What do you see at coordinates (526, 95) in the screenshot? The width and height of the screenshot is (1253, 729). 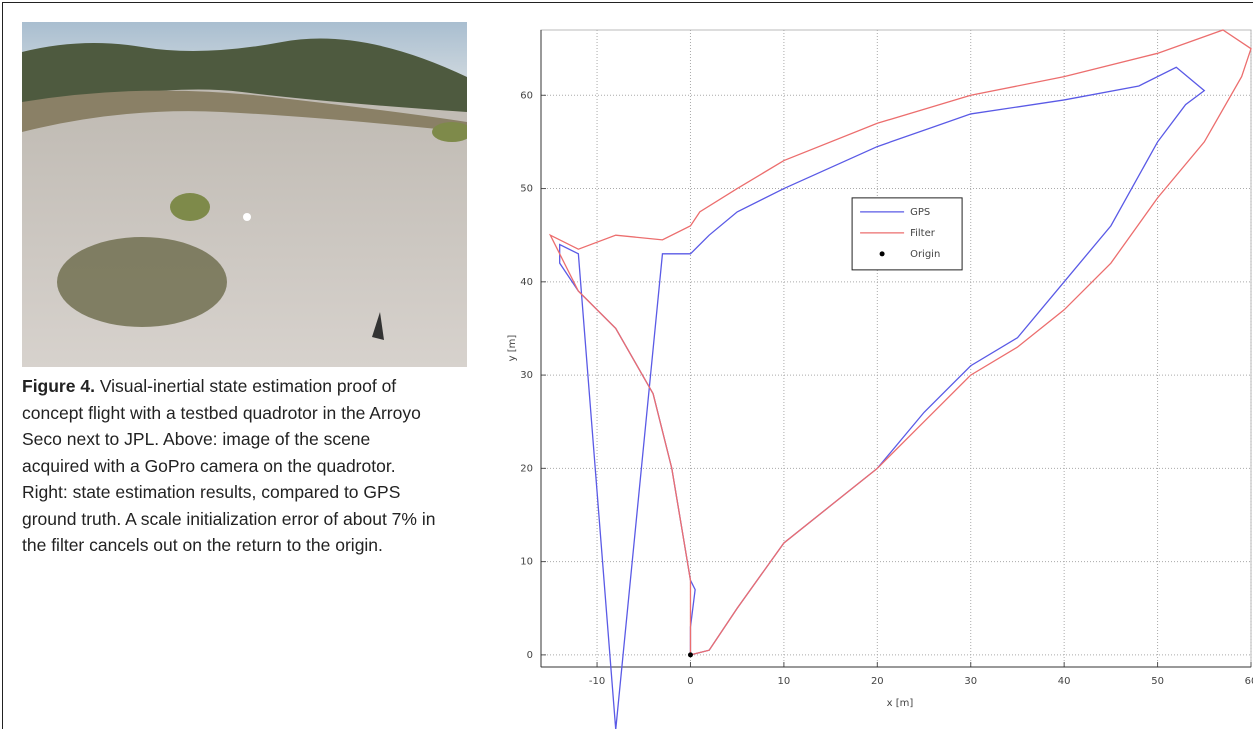 I see `y-tick-label: 60` at bounding box center [526, 95].